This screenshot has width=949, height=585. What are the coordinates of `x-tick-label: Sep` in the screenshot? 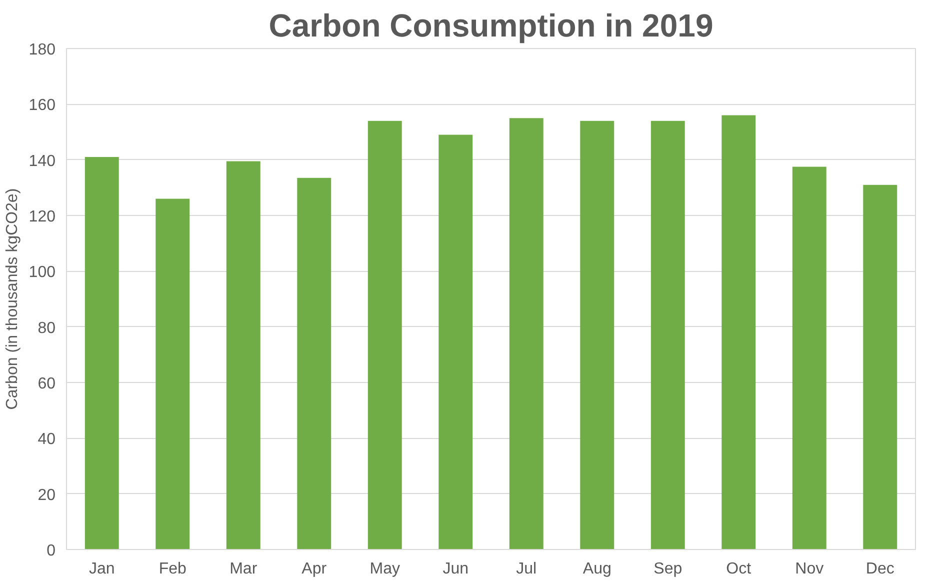 It's located at (668, 569).